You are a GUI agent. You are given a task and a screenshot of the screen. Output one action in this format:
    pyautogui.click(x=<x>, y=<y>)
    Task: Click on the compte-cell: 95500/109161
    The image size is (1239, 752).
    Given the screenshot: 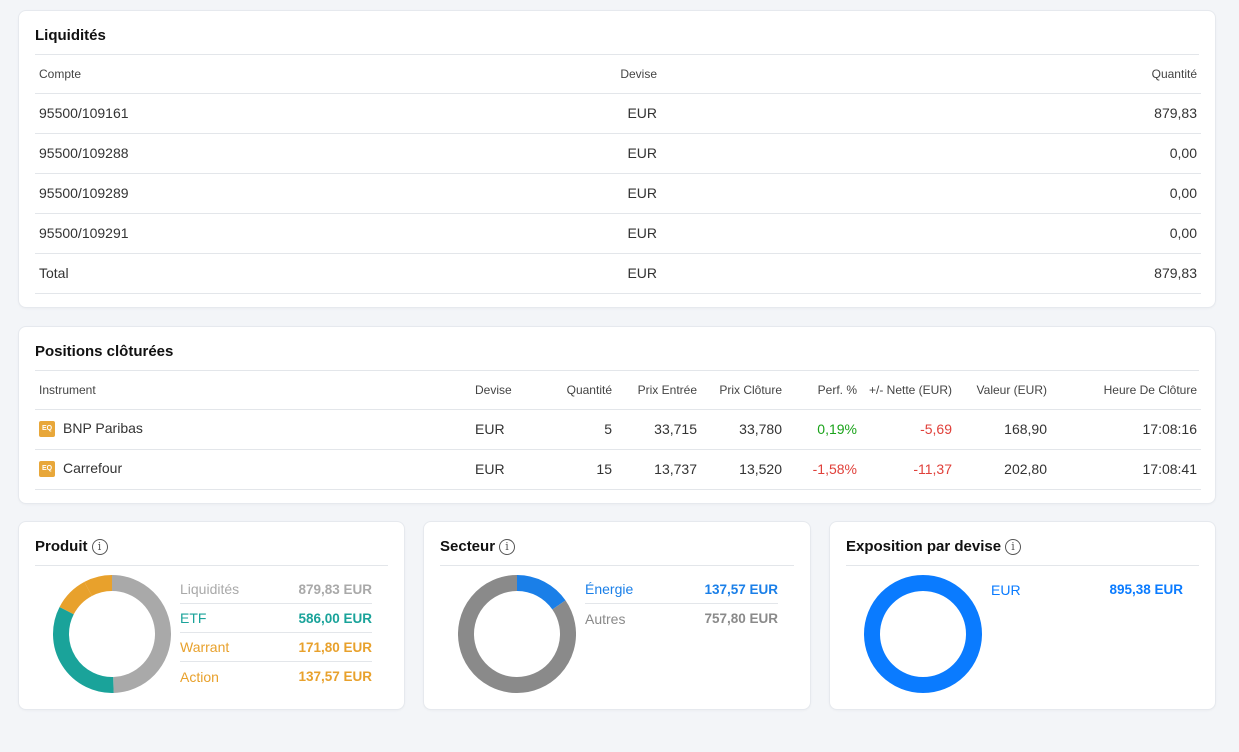 What is the action you would take?
    pyautogui.click(x=285, y=113)
    